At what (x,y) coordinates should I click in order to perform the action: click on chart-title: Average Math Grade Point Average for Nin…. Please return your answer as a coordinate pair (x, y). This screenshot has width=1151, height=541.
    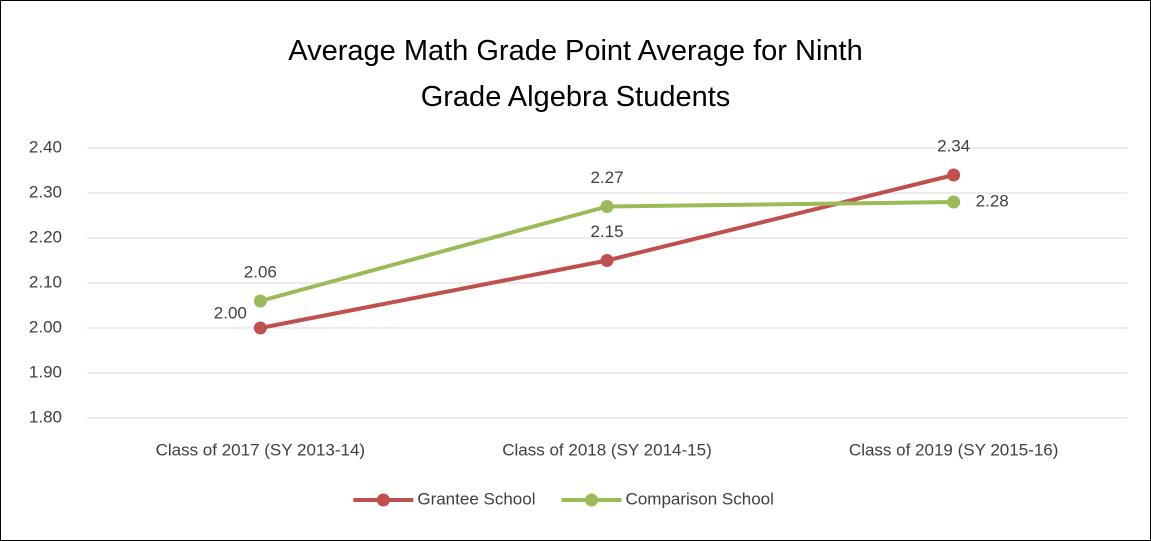
    Looking at the image, I should click on (575, 74).